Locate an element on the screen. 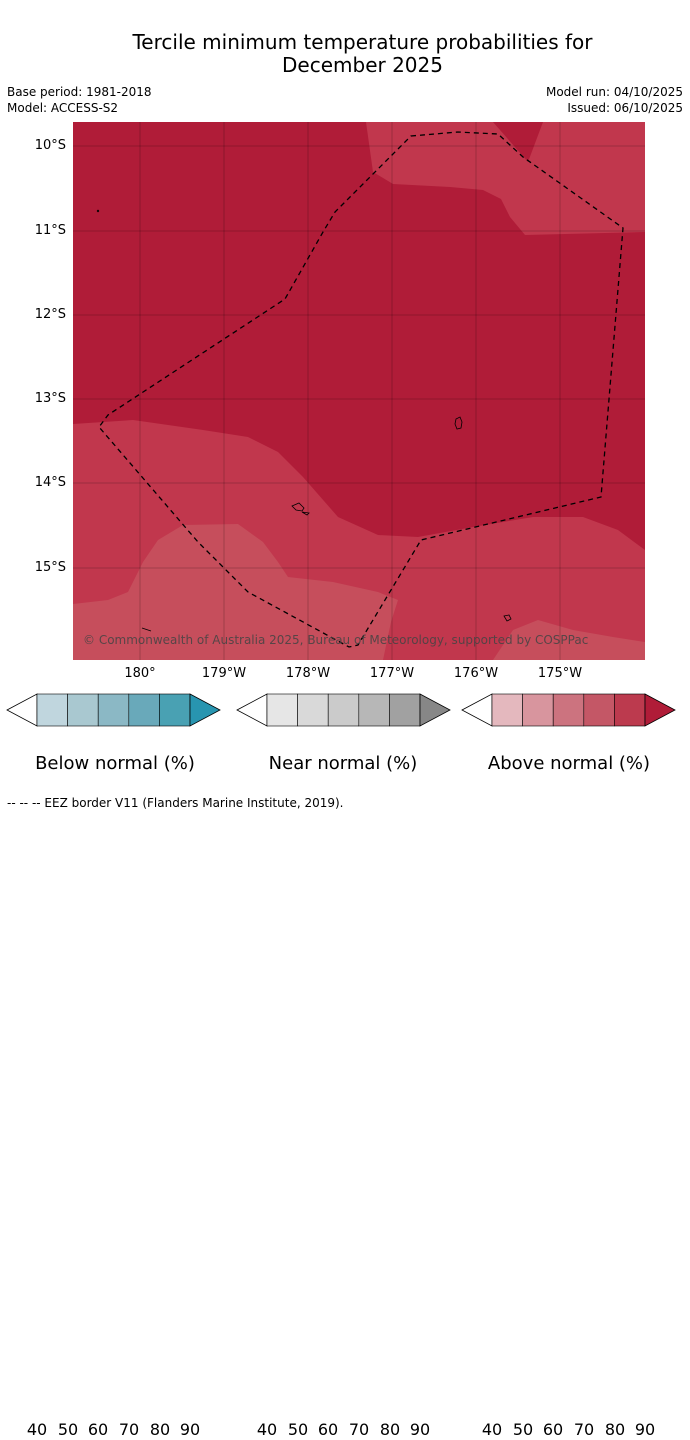  colorbar-below-normal-bar is located at coordinates (113, 710).